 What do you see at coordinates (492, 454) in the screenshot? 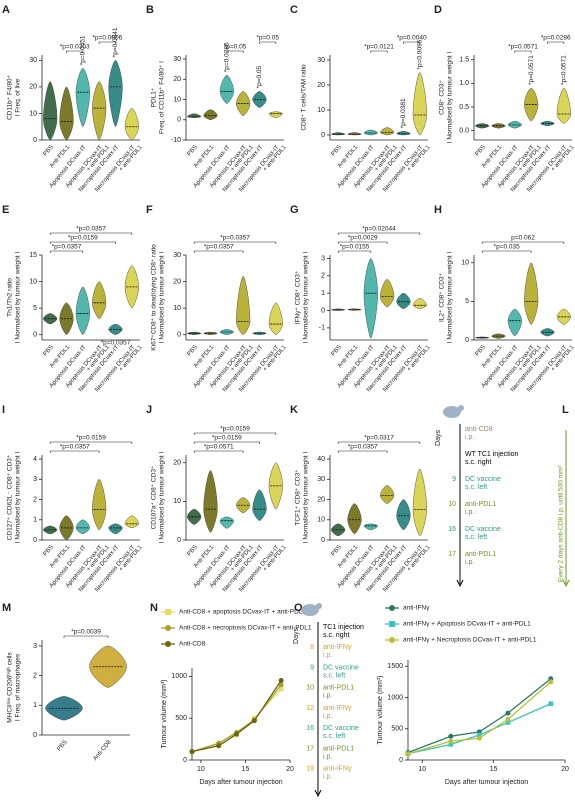
I see `timeline-event: WT TC1 injection` at bounding box center [492, 454].